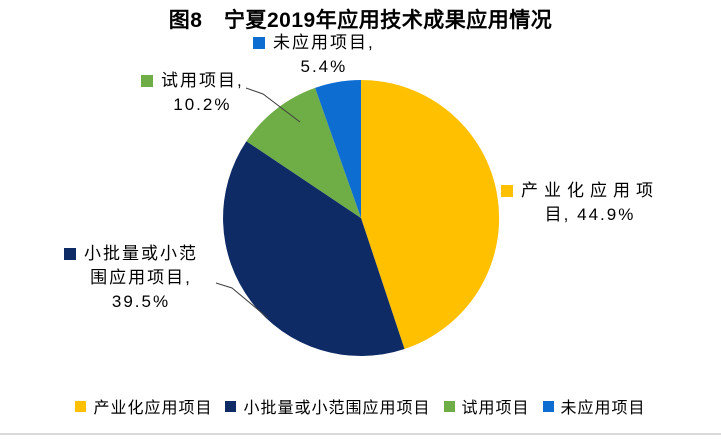 Image resolution: width=721 pixels, height=439 pixels. Describe the element at coordinates (449, 406) in the screenshot. I see `green-swatch-icon` at that location.